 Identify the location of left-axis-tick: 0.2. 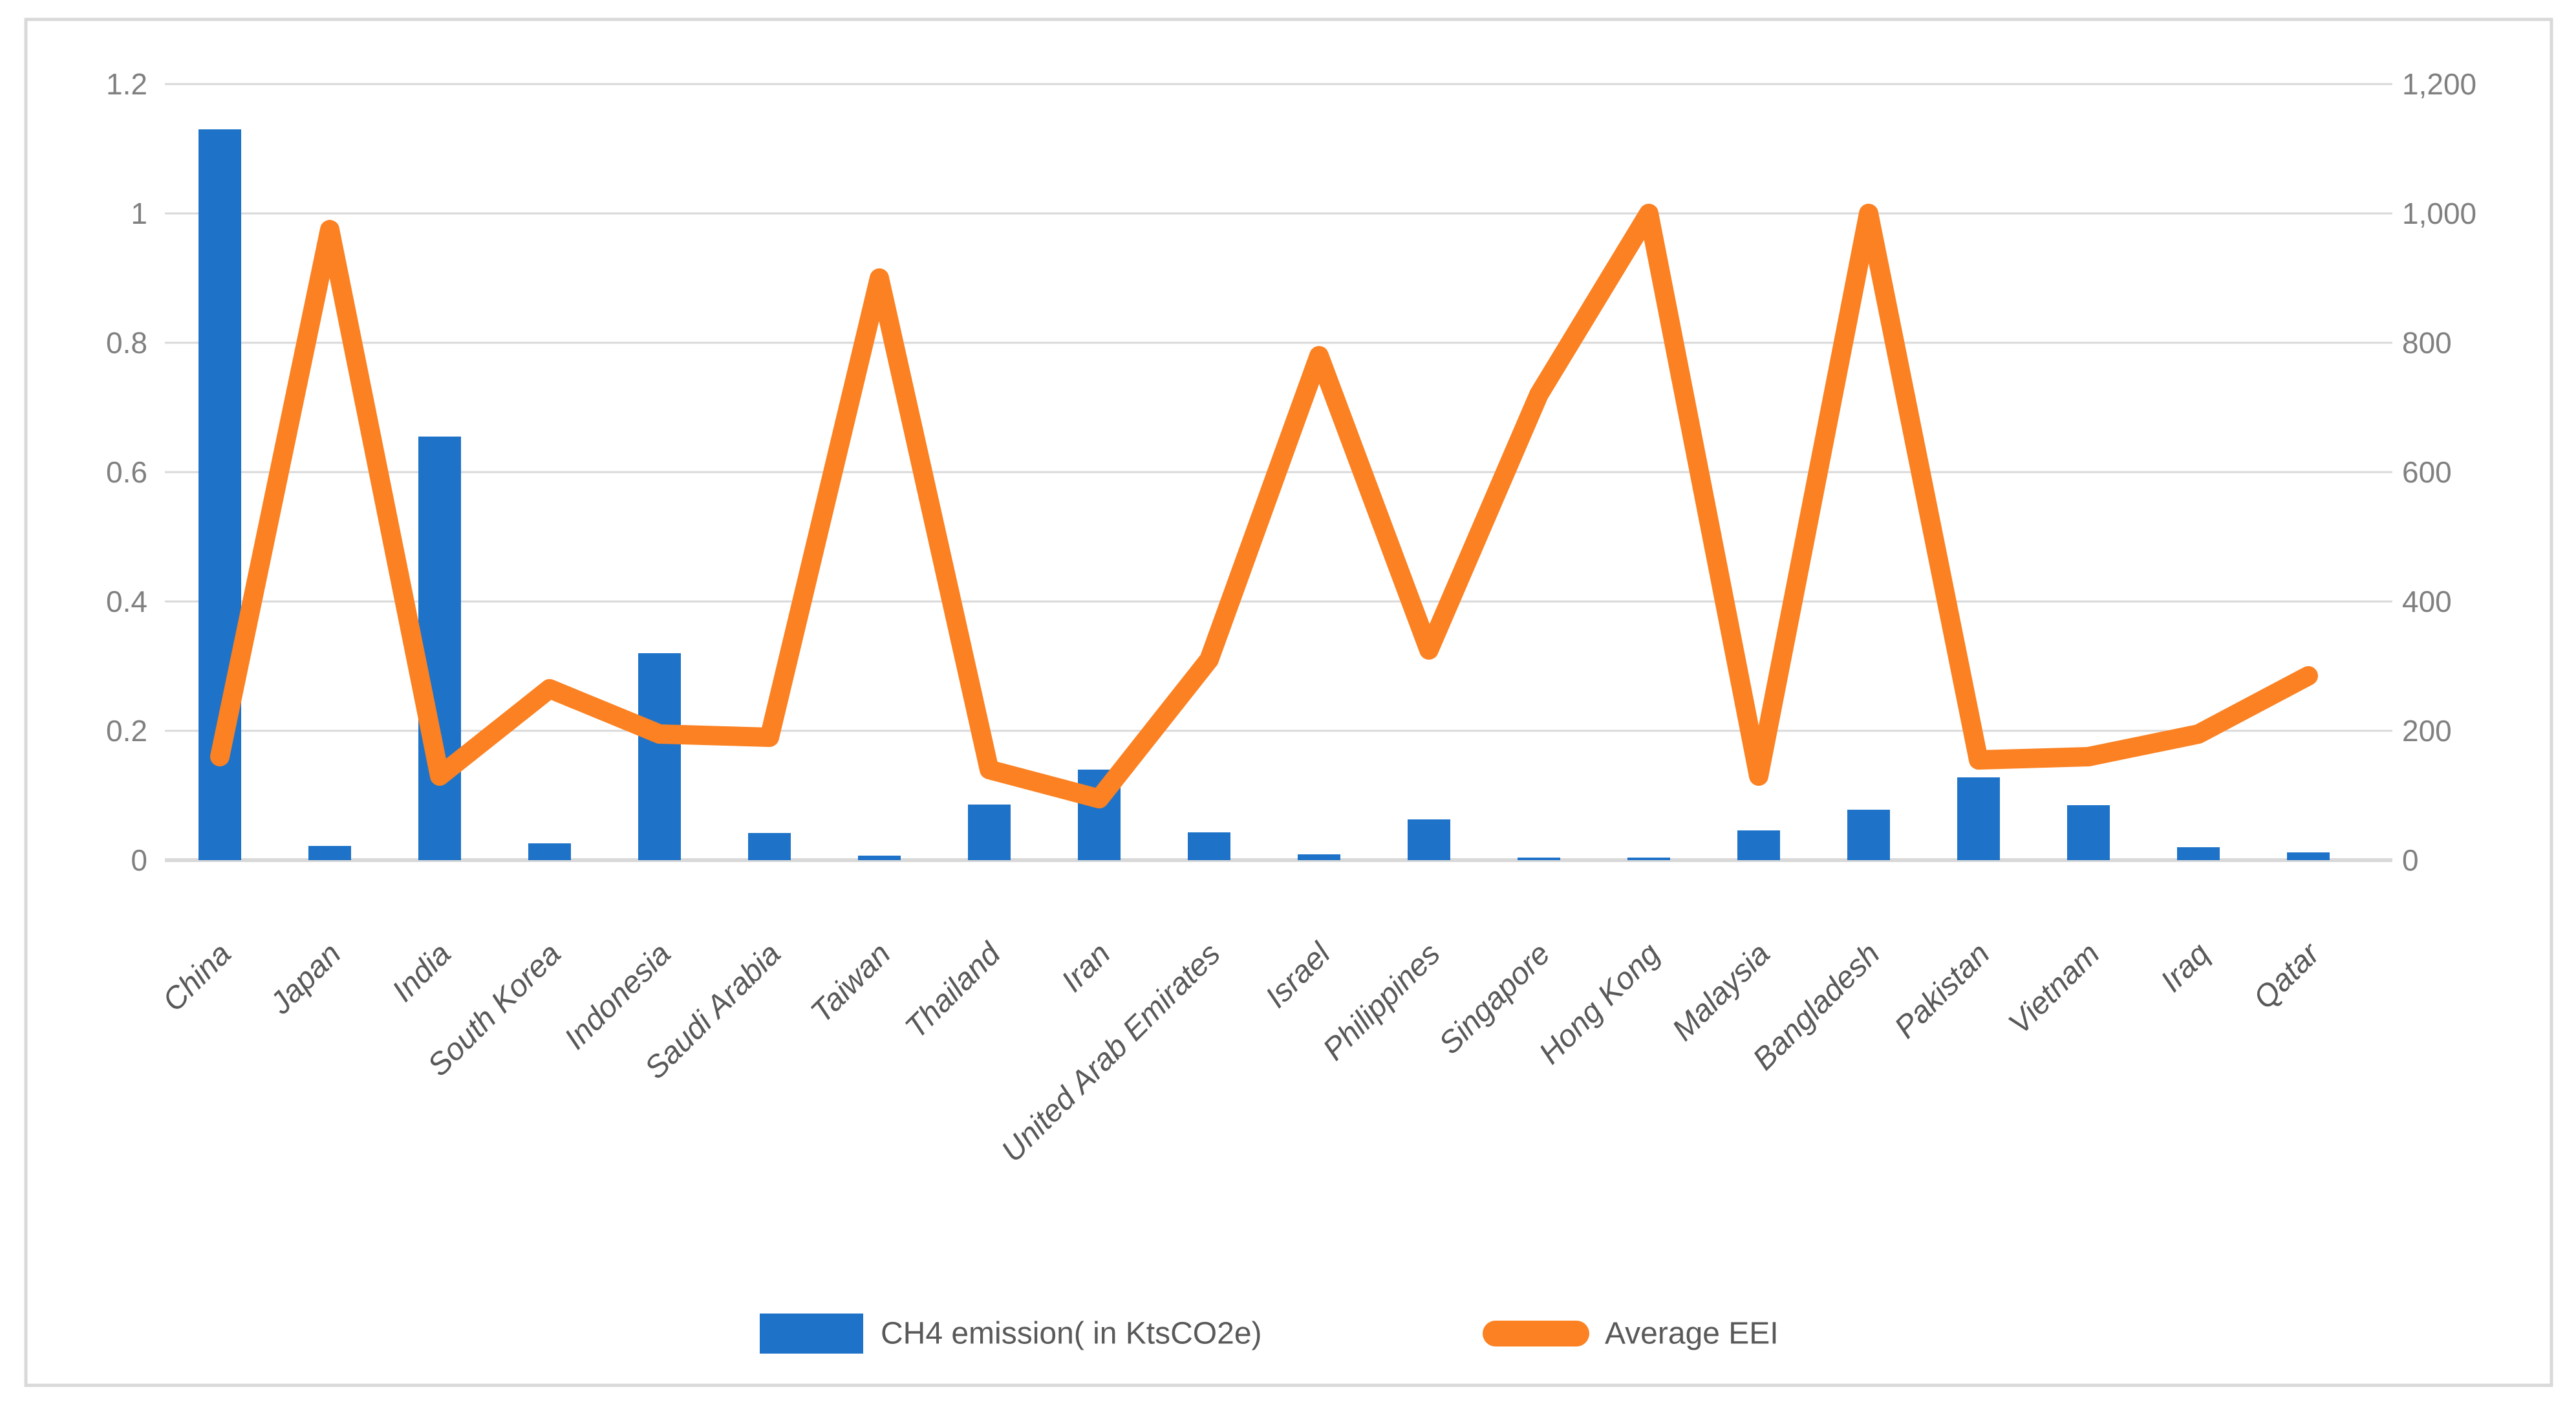
(126, 731).